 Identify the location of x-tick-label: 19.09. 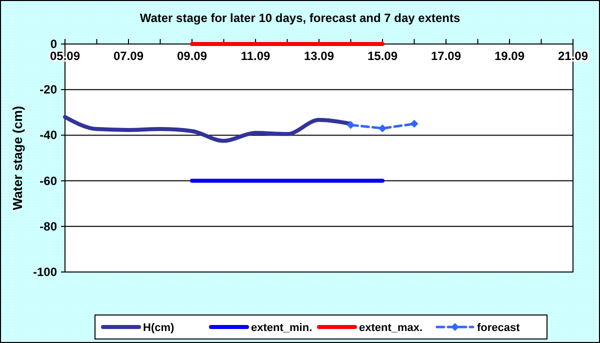
(509, 56).